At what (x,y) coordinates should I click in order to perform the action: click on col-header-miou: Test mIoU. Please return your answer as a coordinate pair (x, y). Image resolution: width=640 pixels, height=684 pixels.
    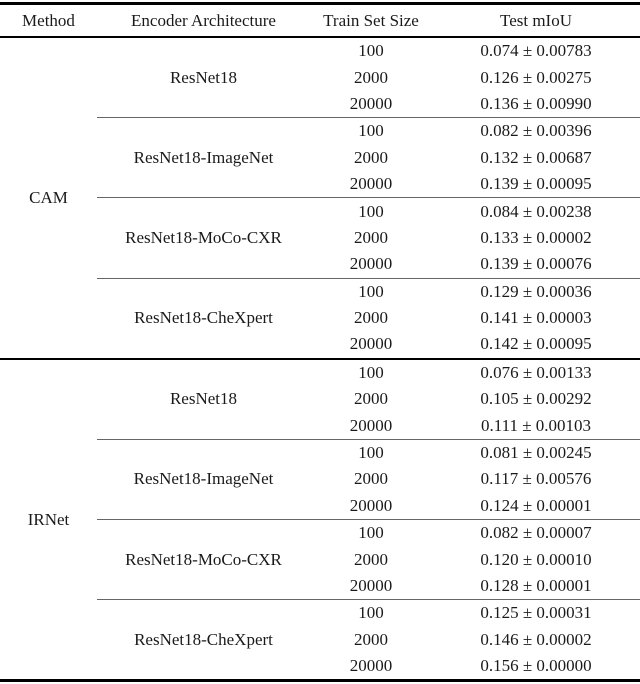
    Looking at the image, I should click on (536, 20).